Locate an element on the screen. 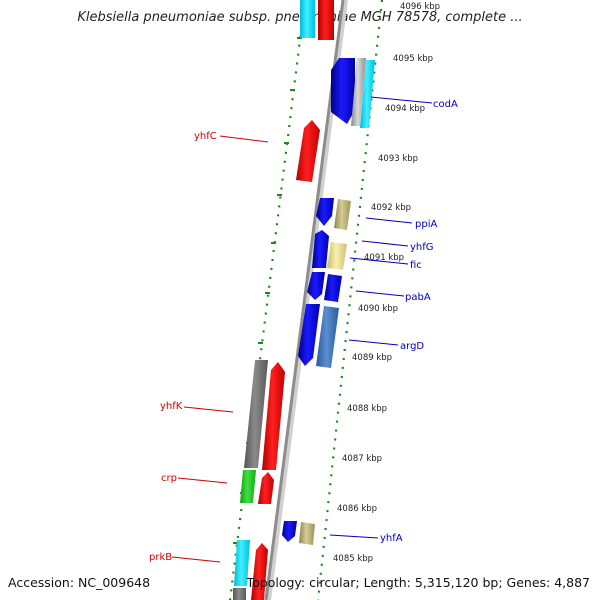 The height and width of the screenshot is (600, 600). gene-arrow-coda is located at coordinates (367, 94).